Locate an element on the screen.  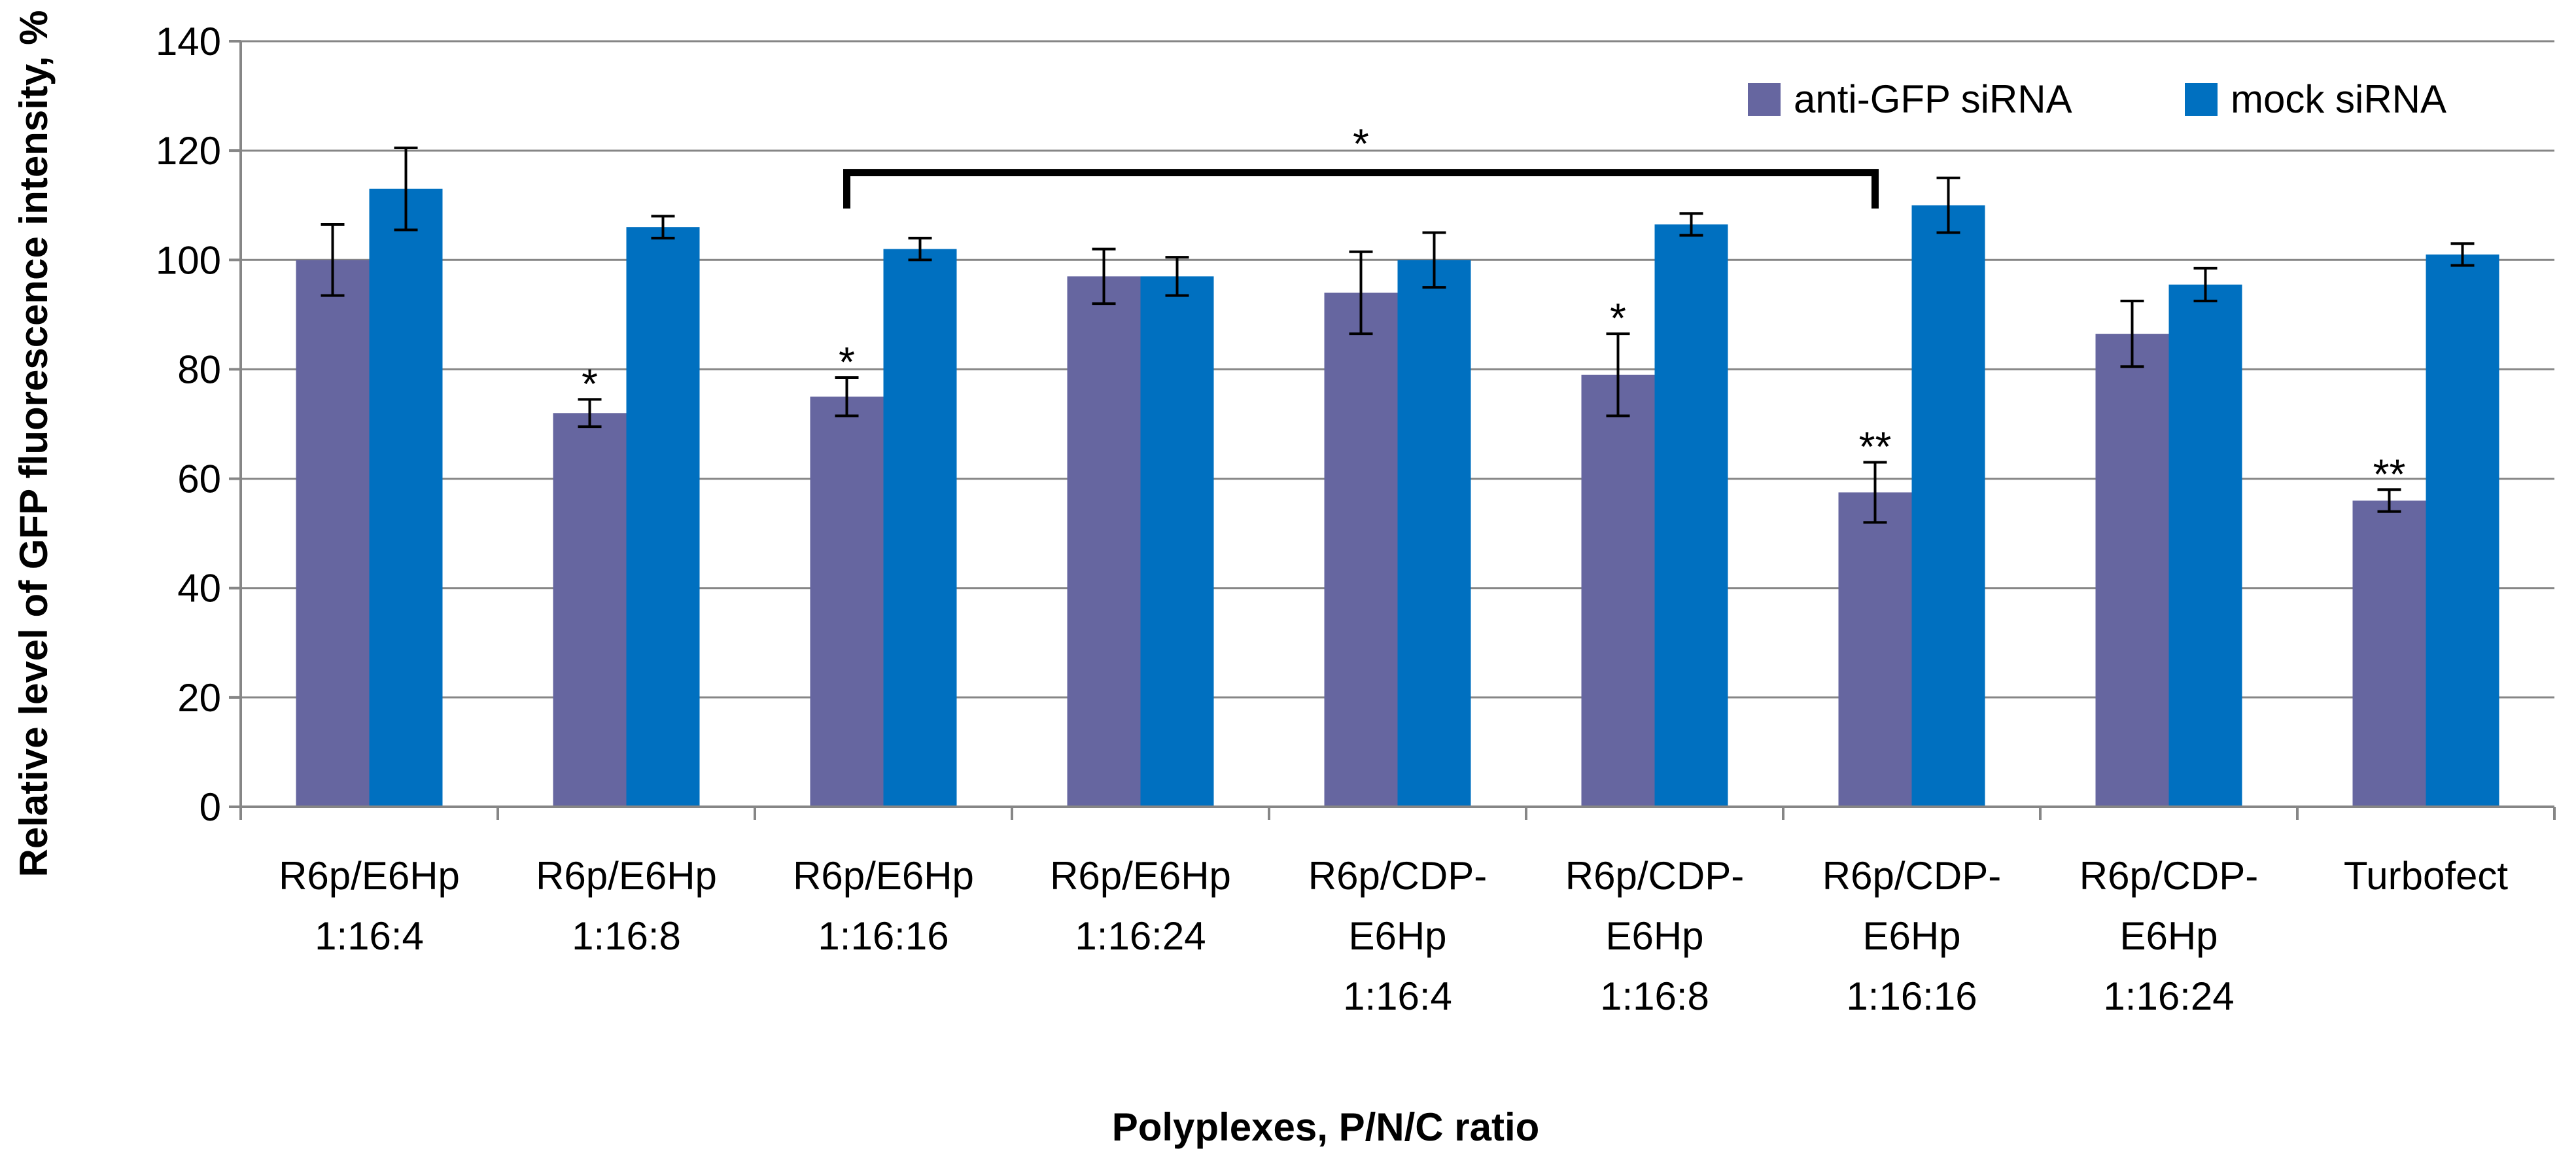
bracket-line is located at coordinates (1361, 189).